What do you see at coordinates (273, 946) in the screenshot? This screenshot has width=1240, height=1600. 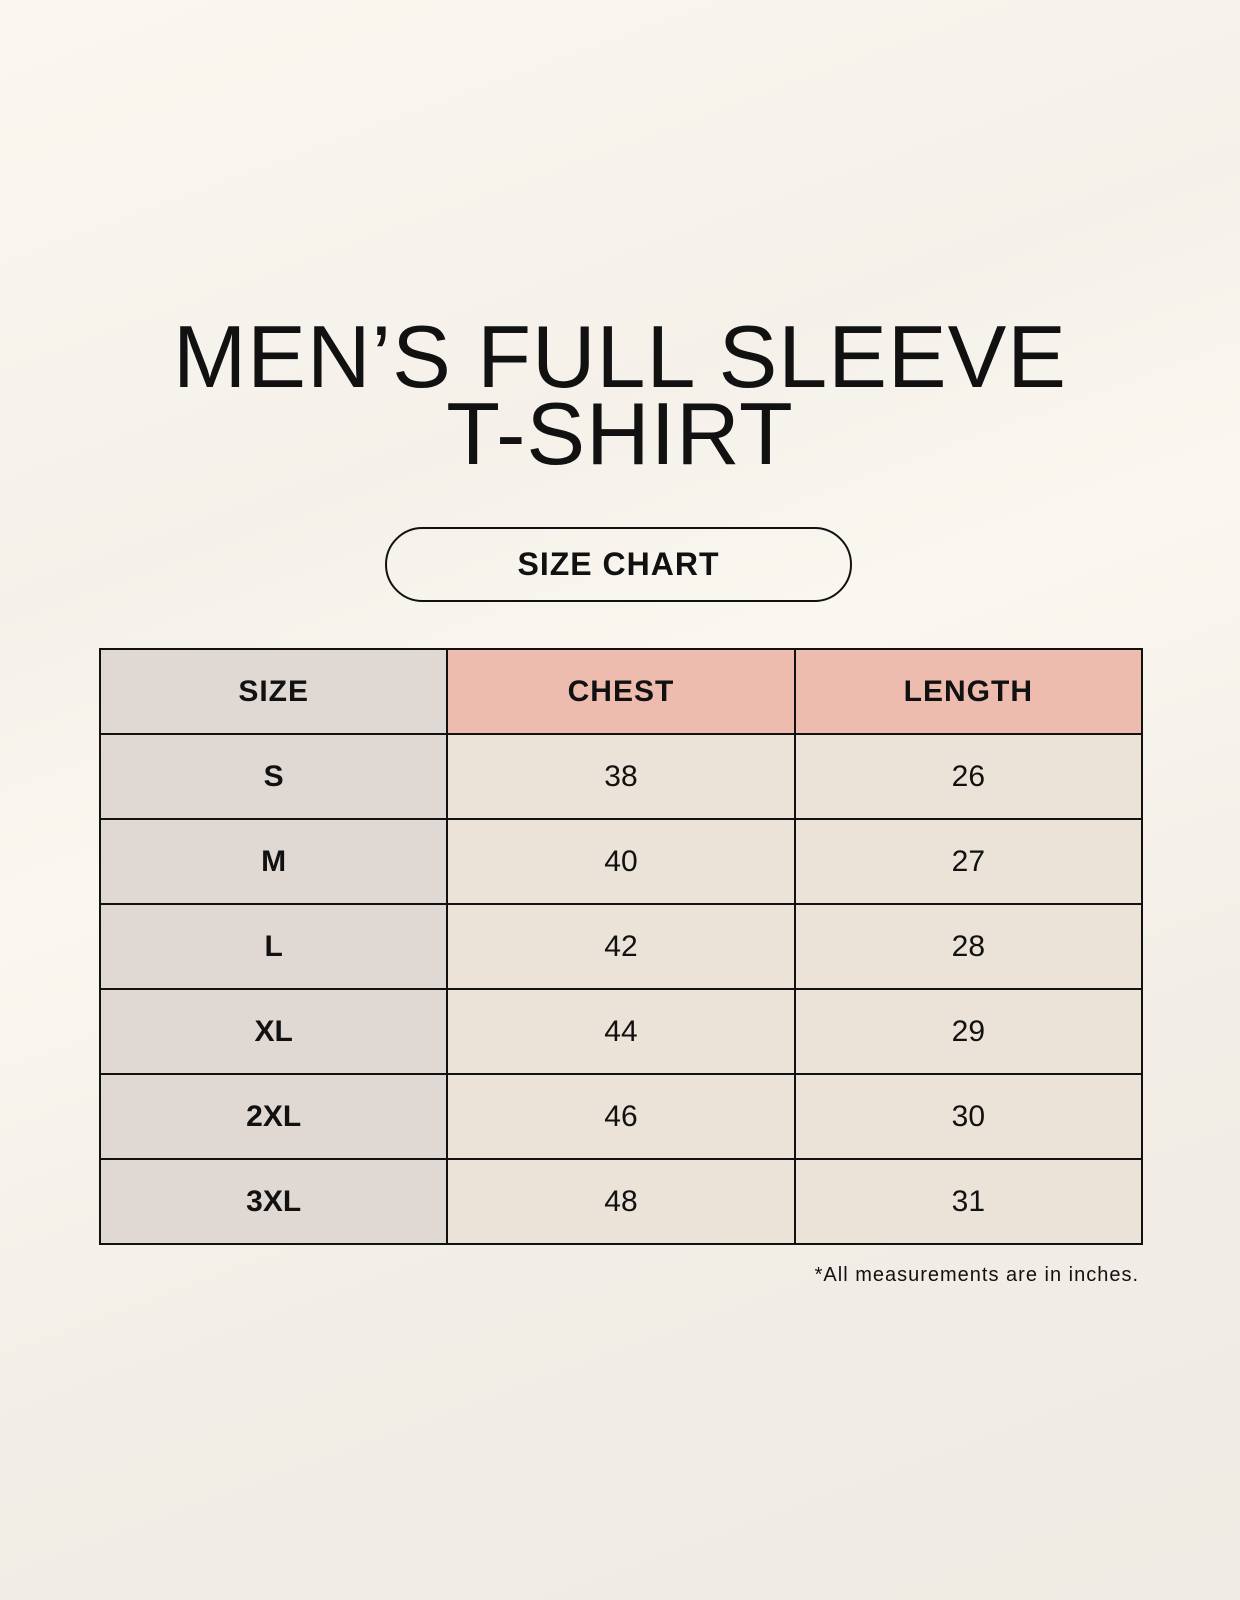 I see `cell-size: L` at bounding box center [273, 946].